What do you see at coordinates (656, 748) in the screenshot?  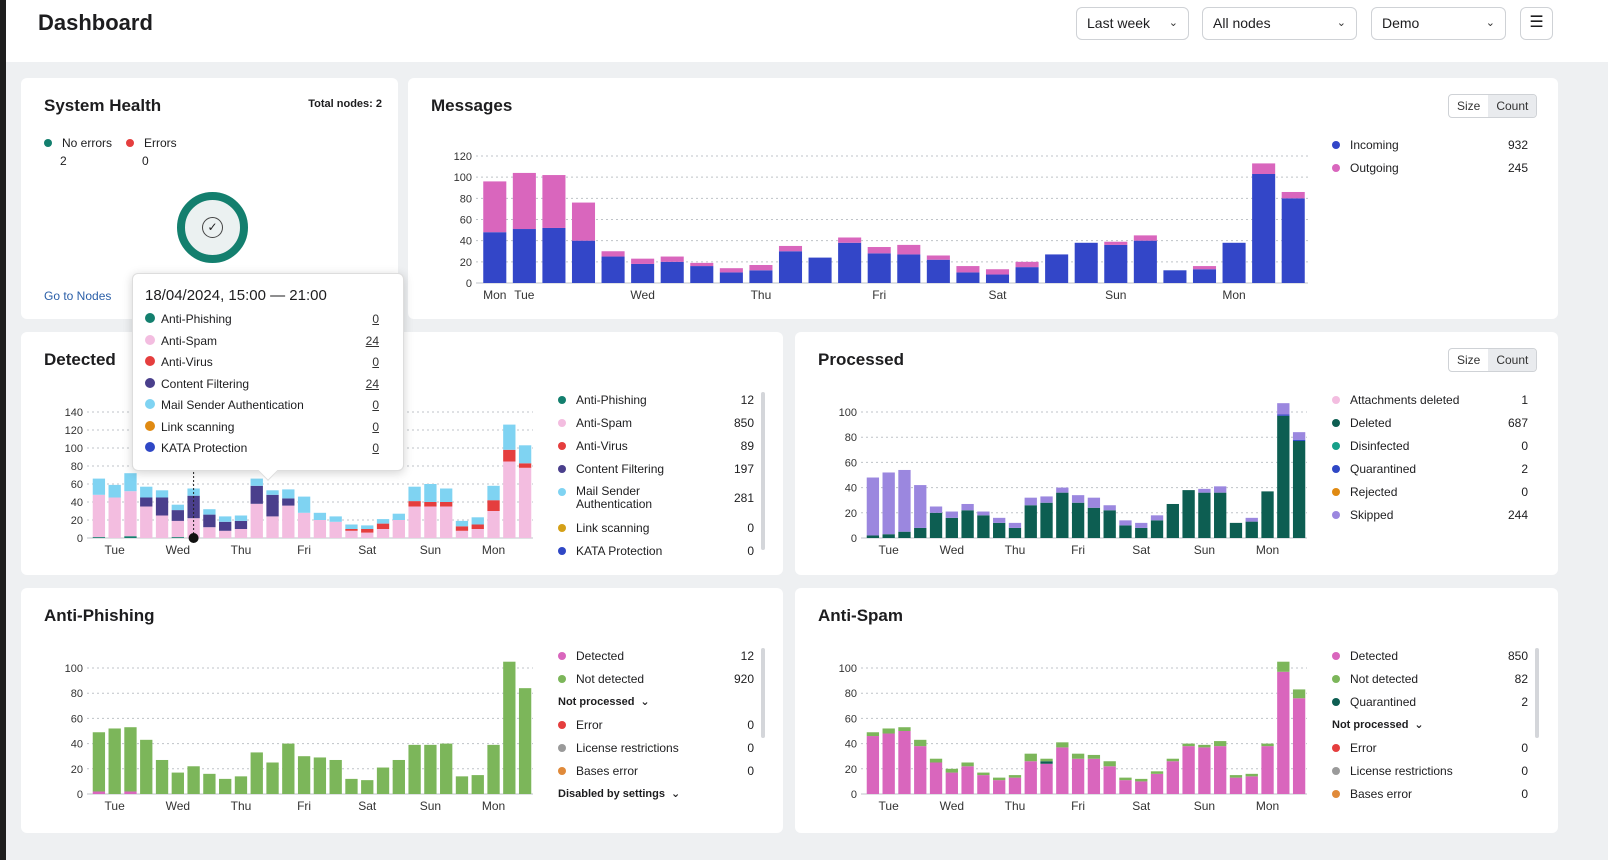 I see `legend-item: License restrictions 0` at bounding box center [656, 748].